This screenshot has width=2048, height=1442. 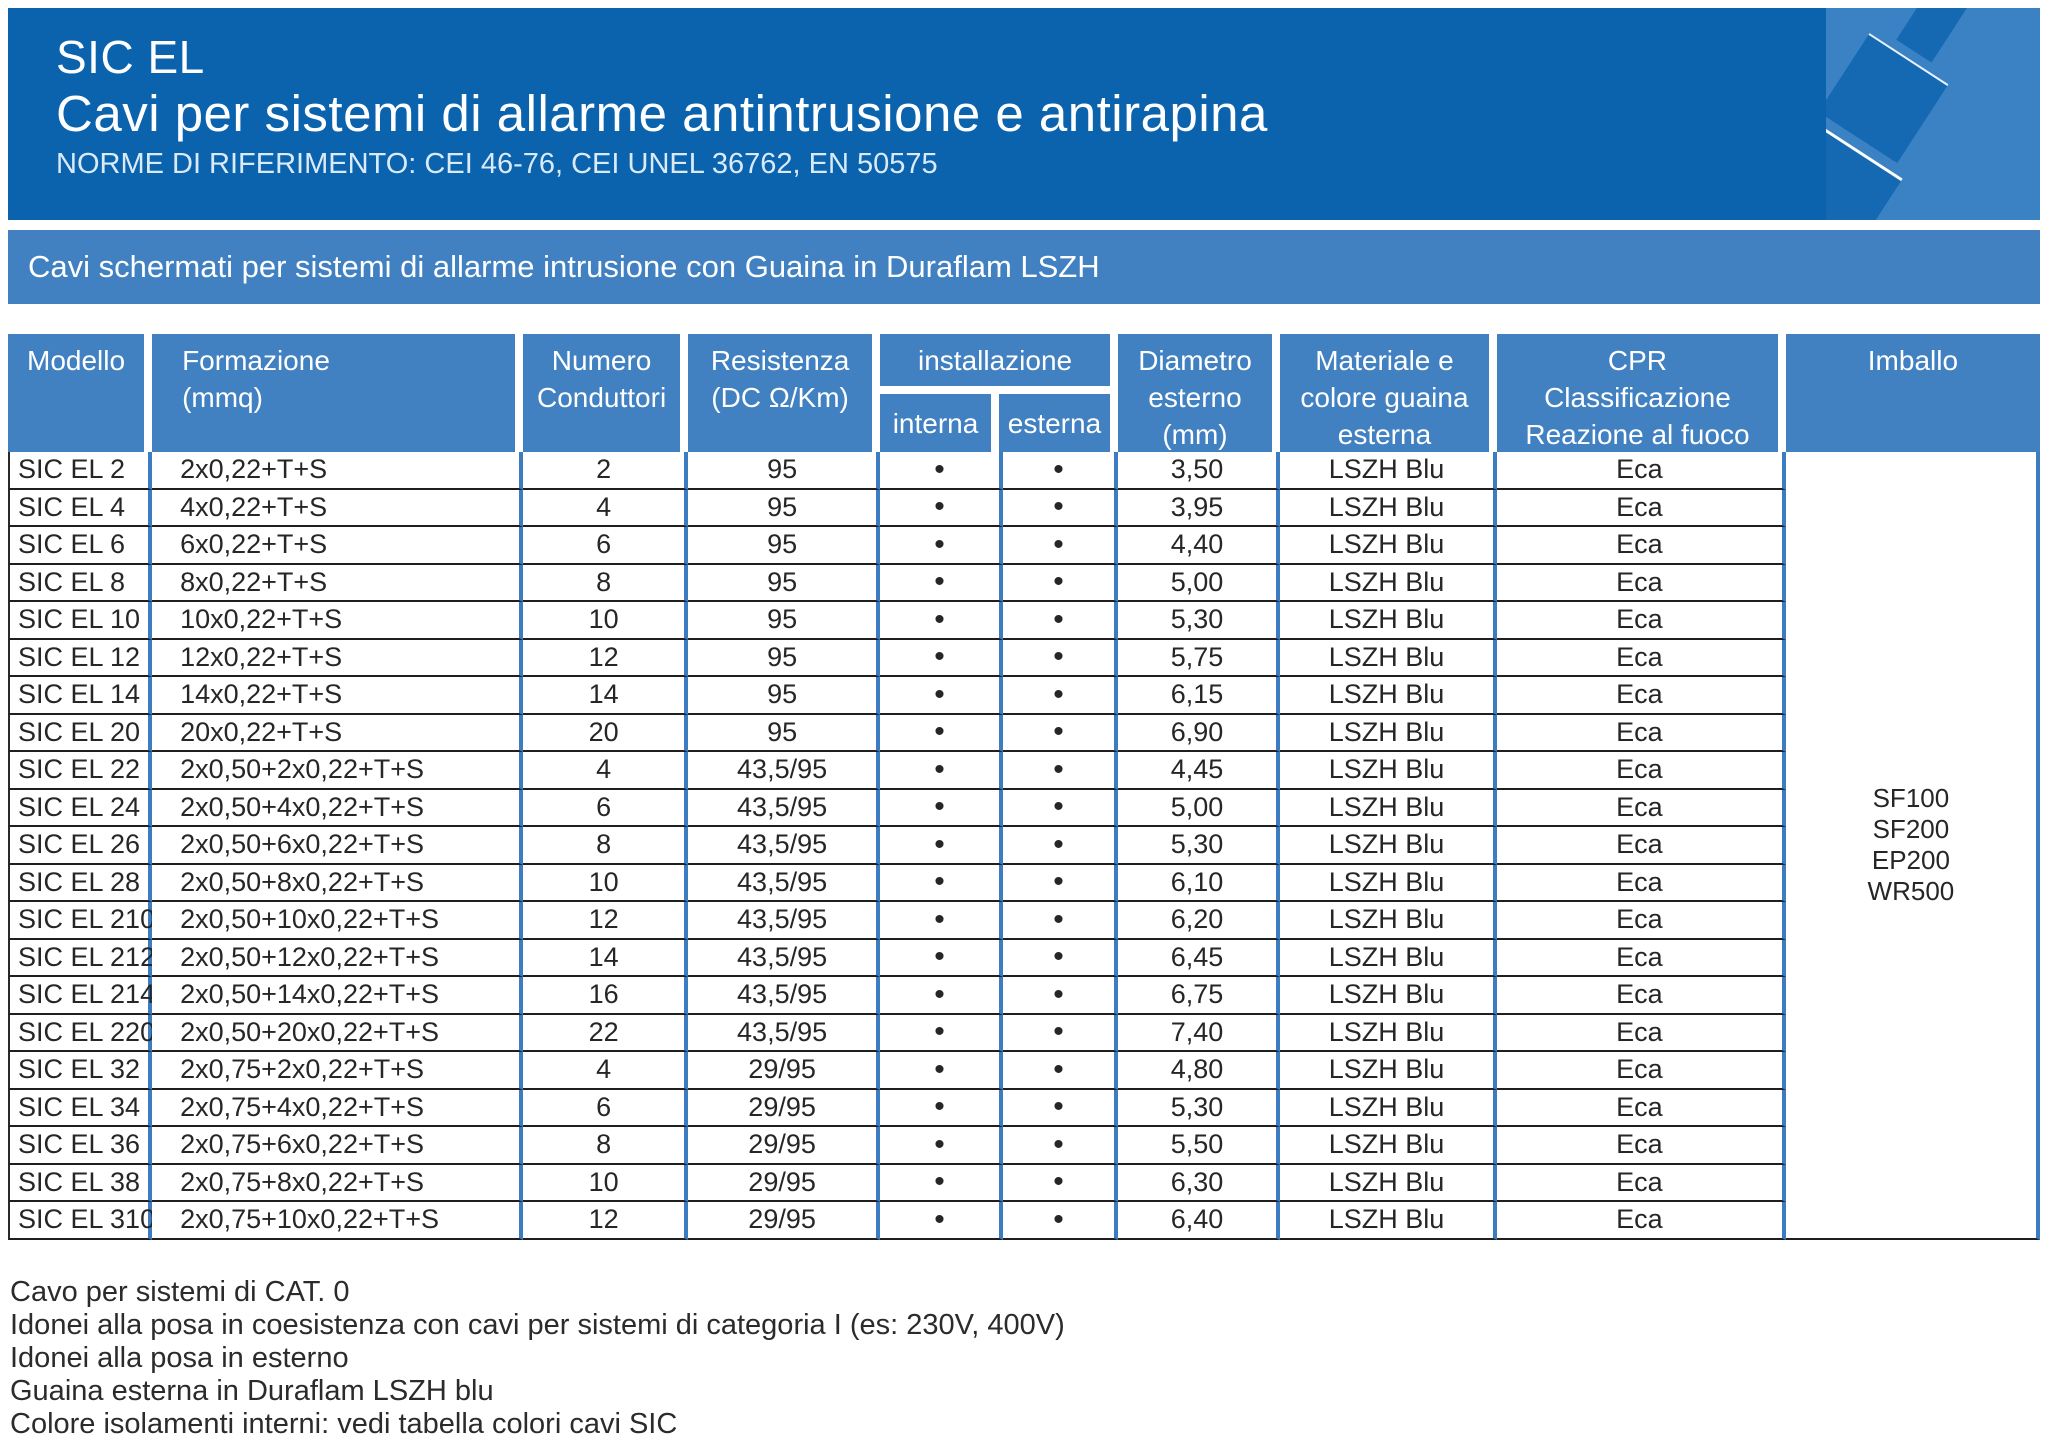 What do you see at coordinates (338, 621) in the screenshot?
I see `cell-formazione: 10x0,22+T+S` at bounding box center [338, 621].